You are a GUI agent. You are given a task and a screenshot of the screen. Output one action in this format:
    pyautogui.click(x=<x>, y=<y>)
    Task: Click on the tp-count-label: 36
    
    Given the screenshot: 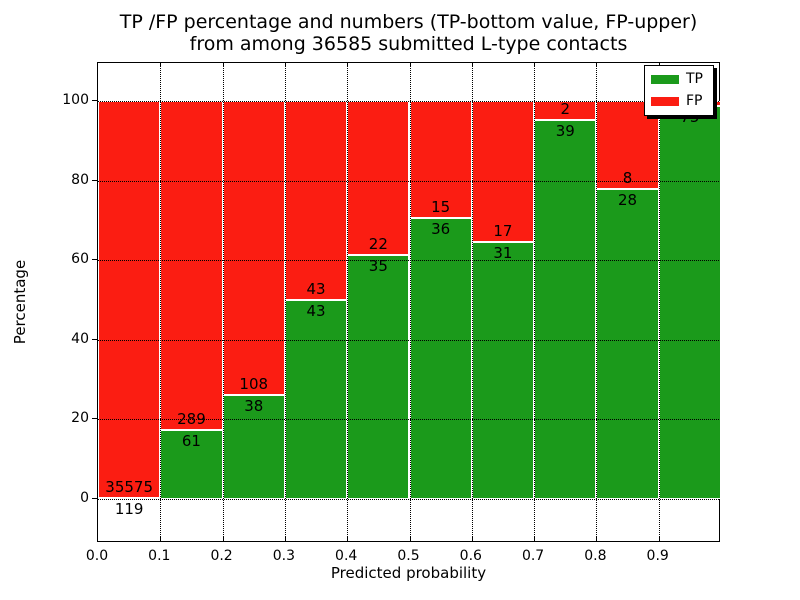 What is the action you would take?
    pyautogui.click(x=441, y=229)
    